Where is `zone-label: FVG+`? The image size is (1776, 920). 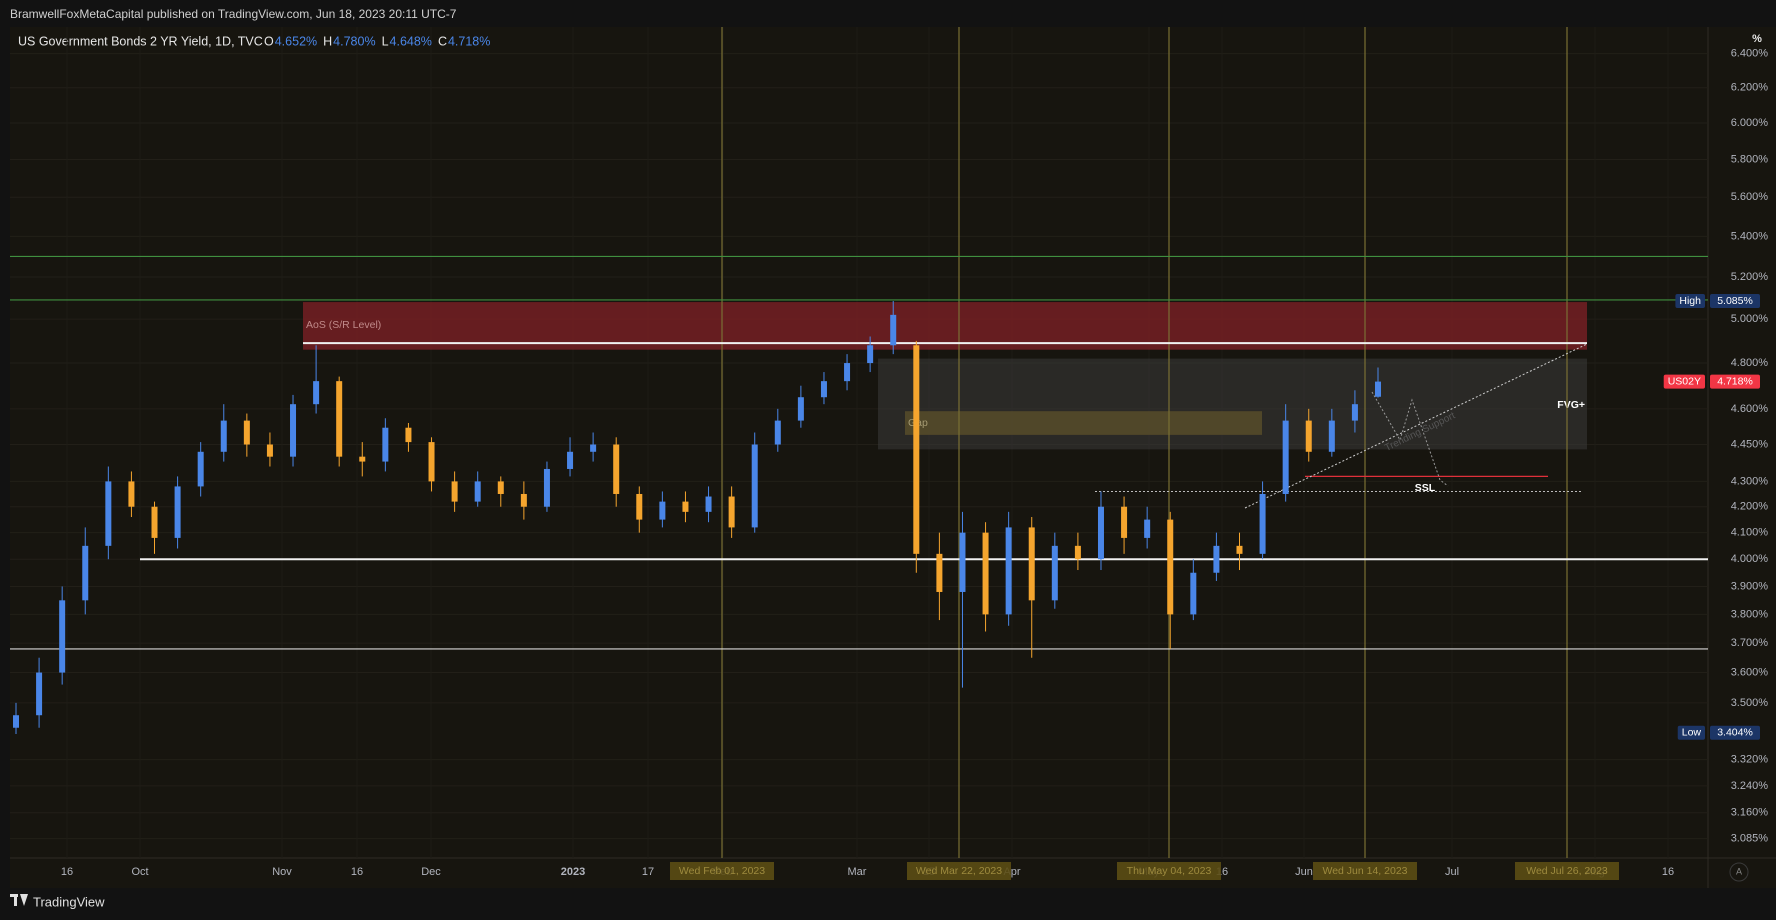 zone-label: FVG+ is located at coordinates (1571, 405).